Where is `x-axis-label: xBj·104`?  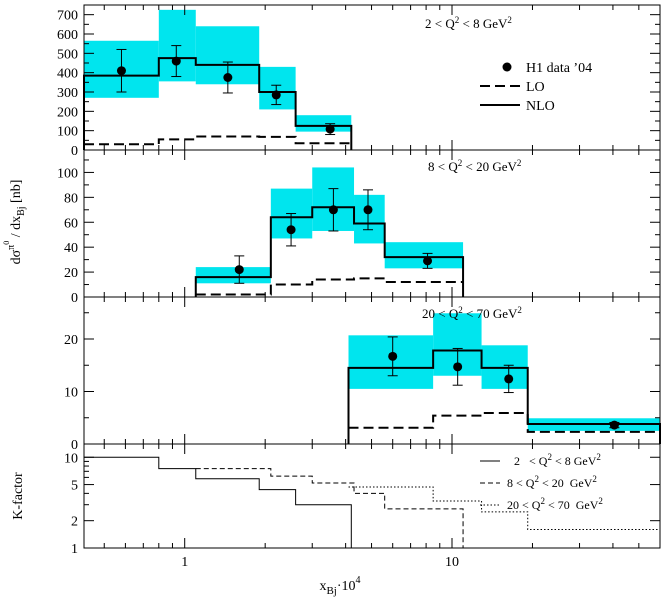 x-axis-label: xBj·104 is located at coordinates (339, 586).